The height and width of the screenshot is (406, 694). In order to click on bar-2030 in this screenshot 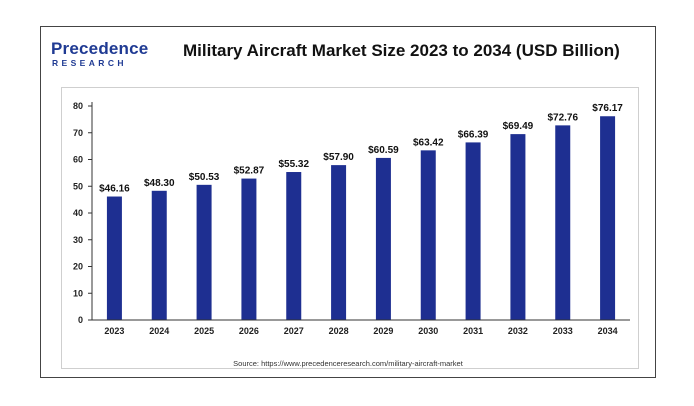, I will do `click(428, 235)`.